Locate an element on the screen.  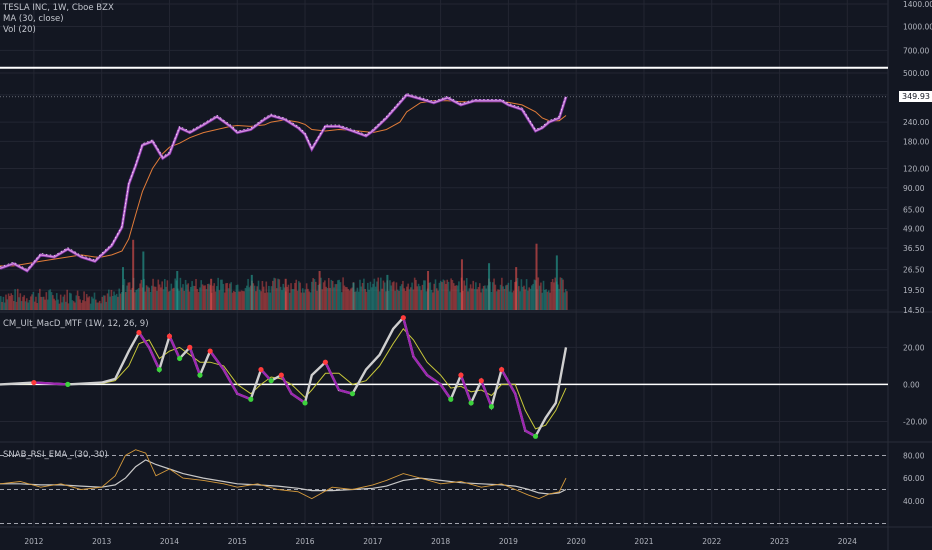
x-tick-label-2019: 2019 is located at coordinates (508, 541).